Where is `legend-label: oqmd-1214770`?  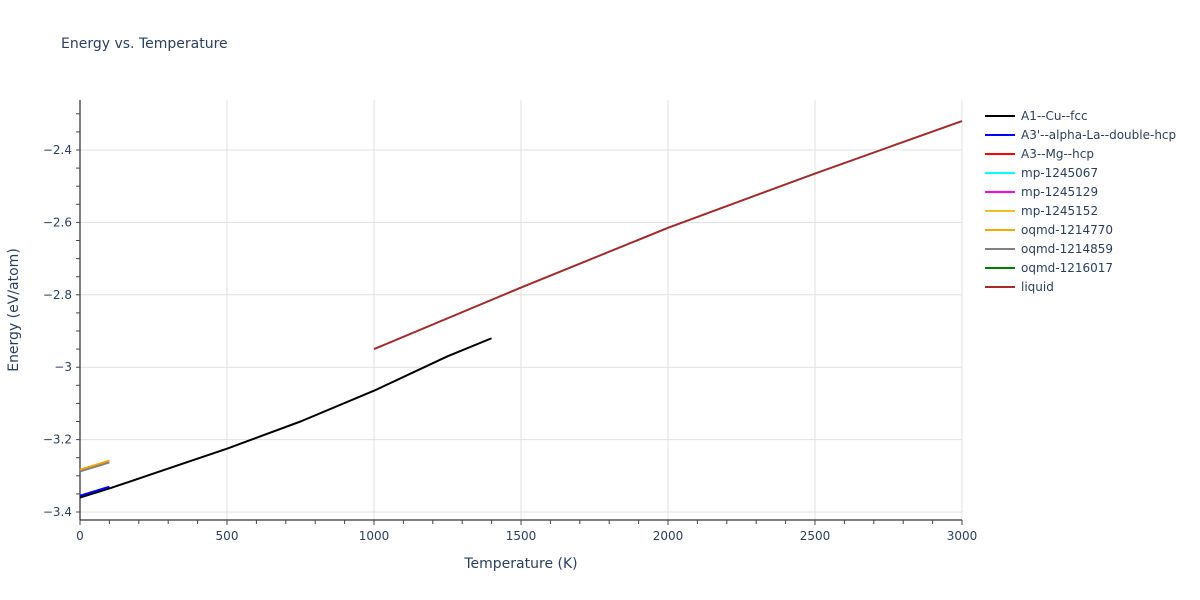 legend-label: oqmd-1214770 is located at coordinates (1067, 229).